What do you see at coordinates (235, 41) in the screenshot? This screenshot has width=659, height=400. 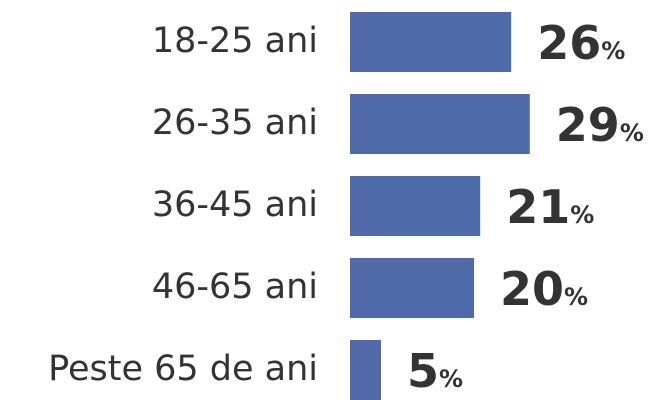 I see `category-label: 18-25 ani` at bounding box center [235, 41].